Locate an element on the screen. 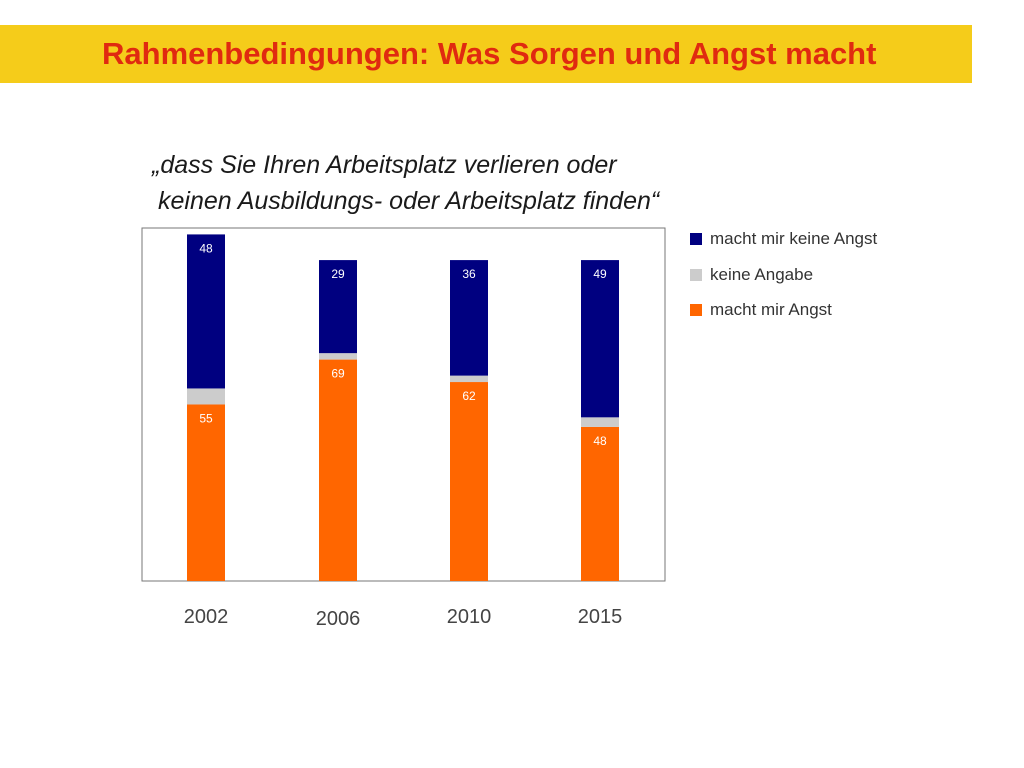 This screenshot has height=768, width=1024. x-tick-label: 2015 is located at coordinates (600, 617).